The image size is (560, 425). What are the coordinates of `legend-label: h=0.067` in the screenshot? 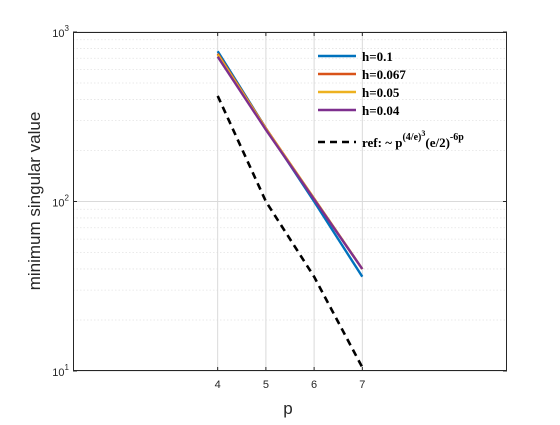 It's located at (384, 74).